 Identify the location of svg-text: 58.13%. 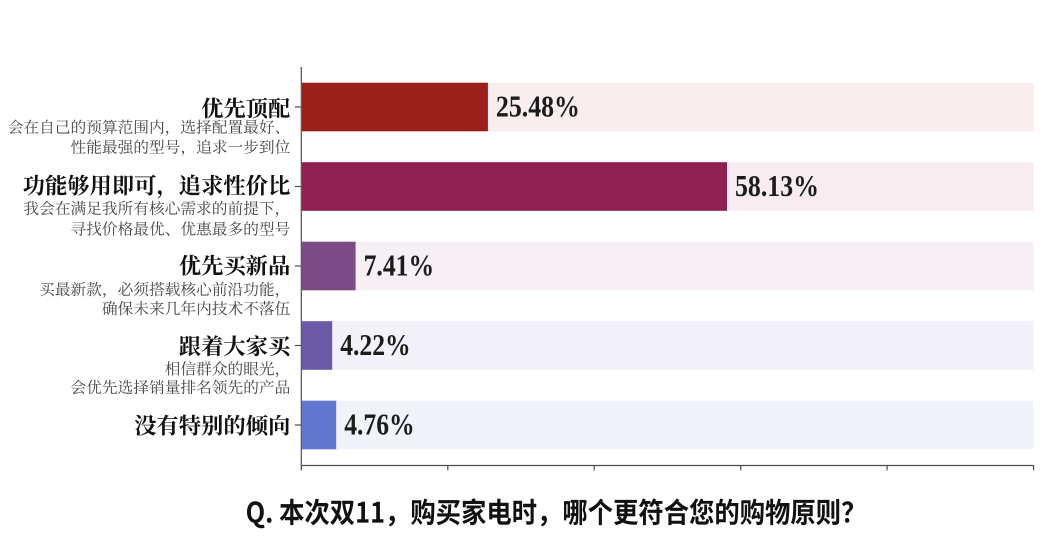
(777, 185).